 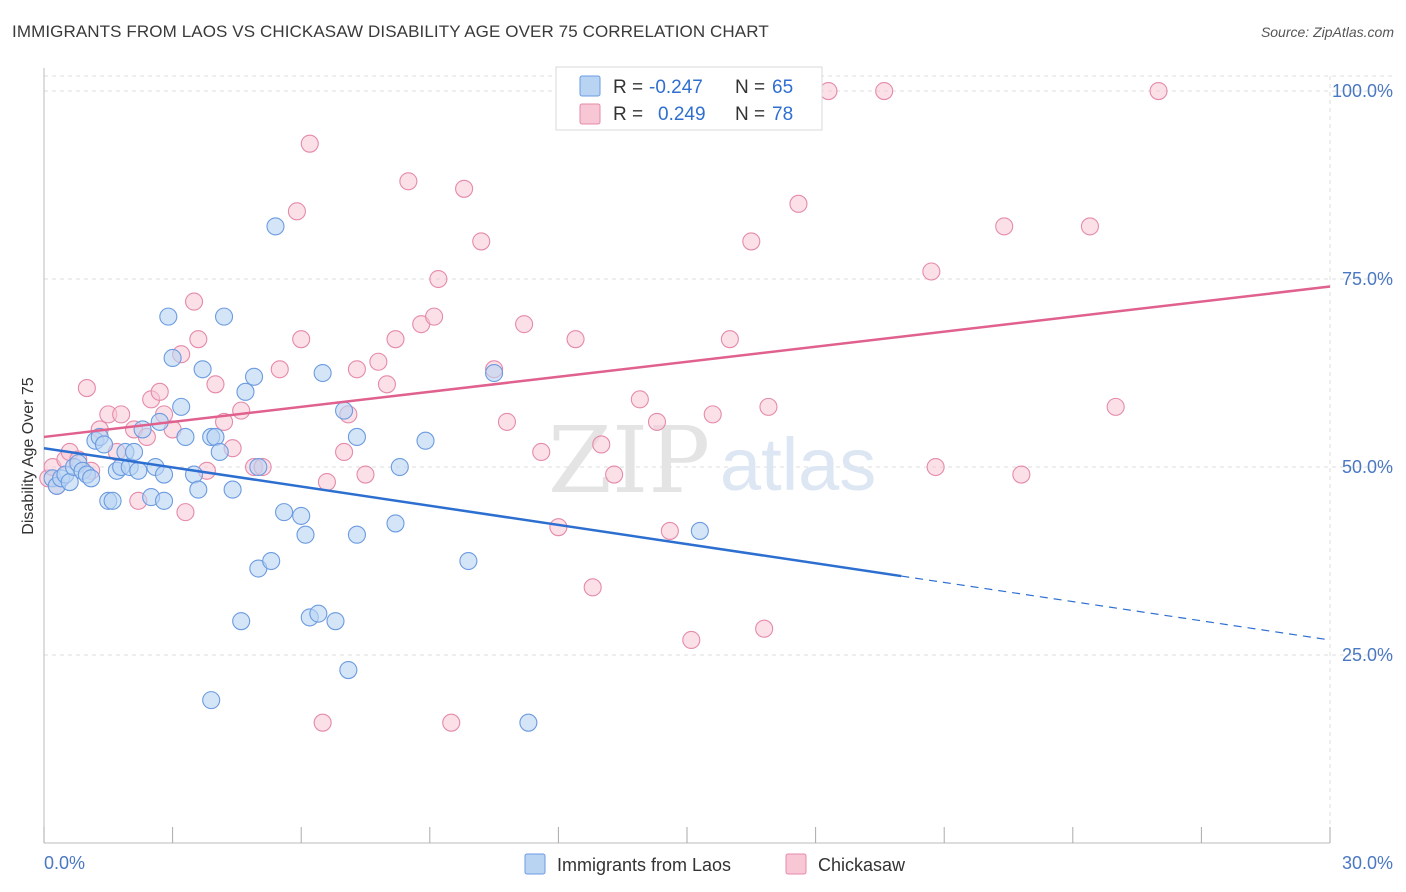 I want to click on bottom-legend-laos: Immigrants from Laos, so click(x=644, y=865).